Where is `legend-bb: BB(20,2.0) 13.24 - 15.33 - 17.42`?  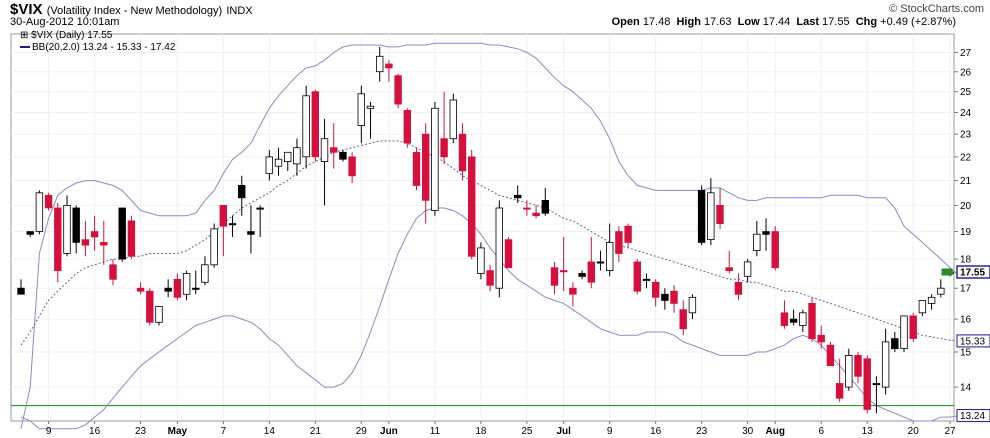
legend-bb: BB(20,2.0) 13.24 - 15.33 - 17.42 is located at coordinates (97, 47).